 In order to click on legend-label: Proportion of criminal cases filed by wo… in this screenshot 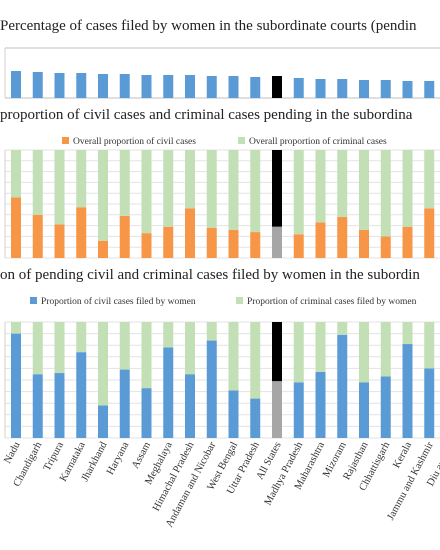, I will do `click(332, 301)`.